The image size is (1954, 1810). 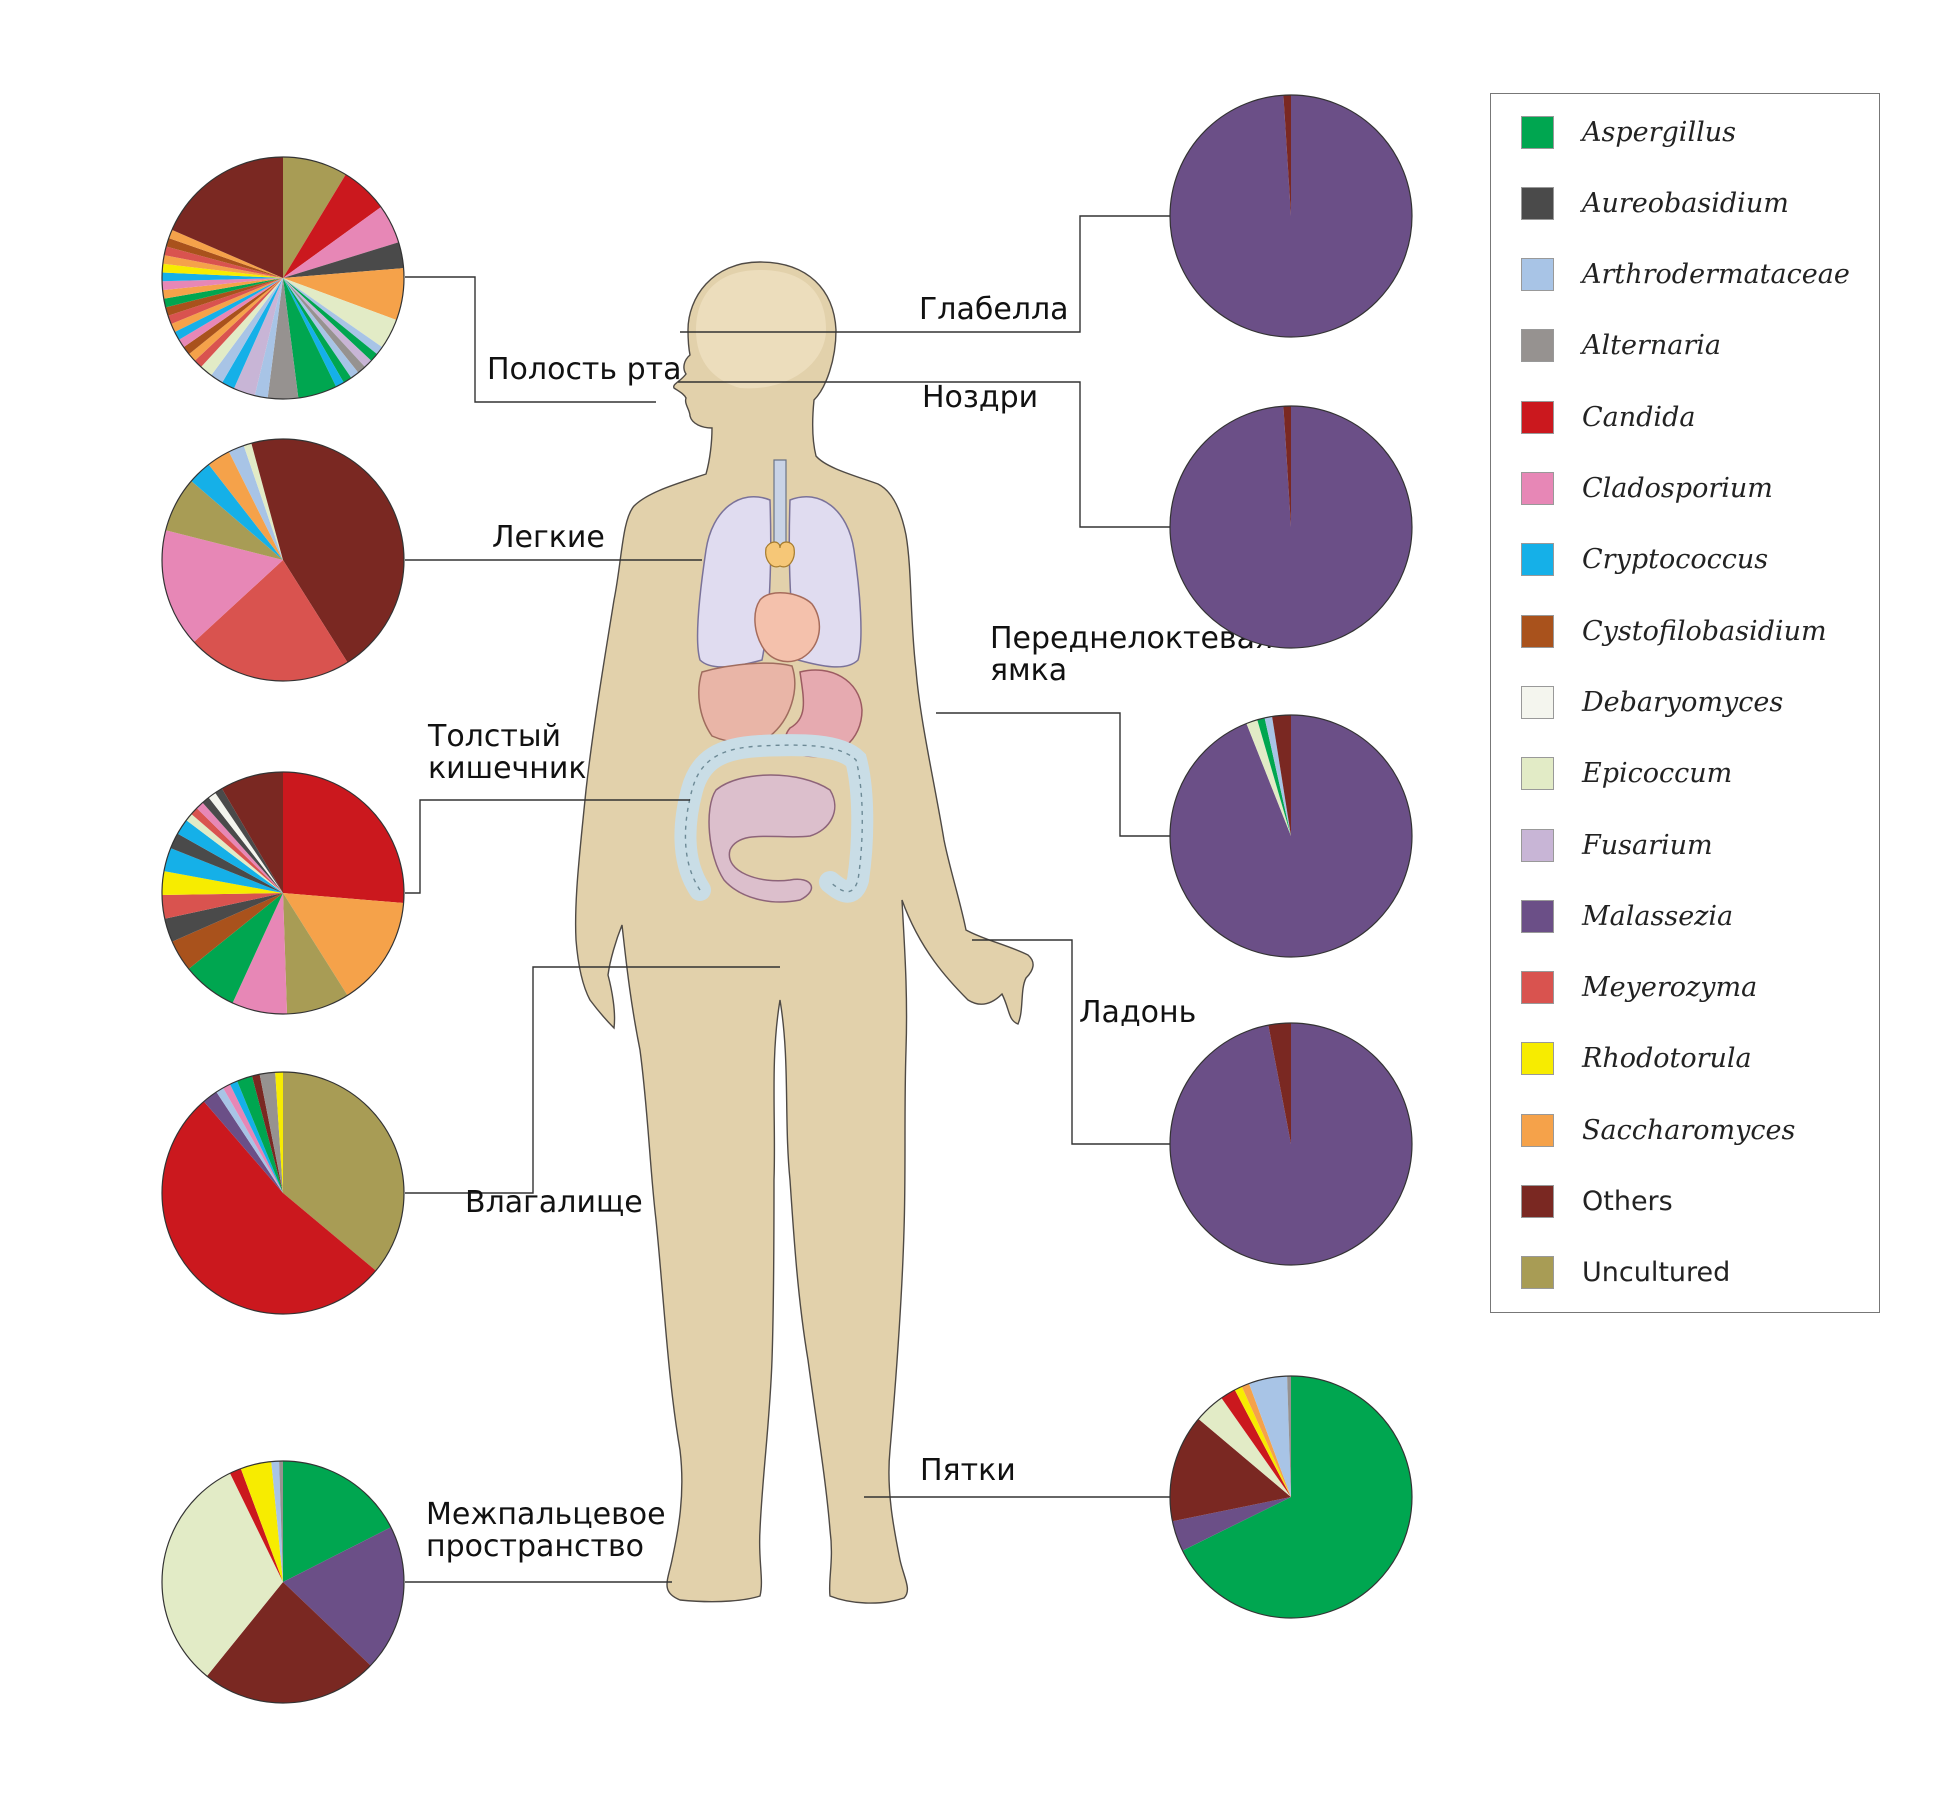 I want to click on pie-slice-heel-rhodotorula, so click(x=1262, y=1441).